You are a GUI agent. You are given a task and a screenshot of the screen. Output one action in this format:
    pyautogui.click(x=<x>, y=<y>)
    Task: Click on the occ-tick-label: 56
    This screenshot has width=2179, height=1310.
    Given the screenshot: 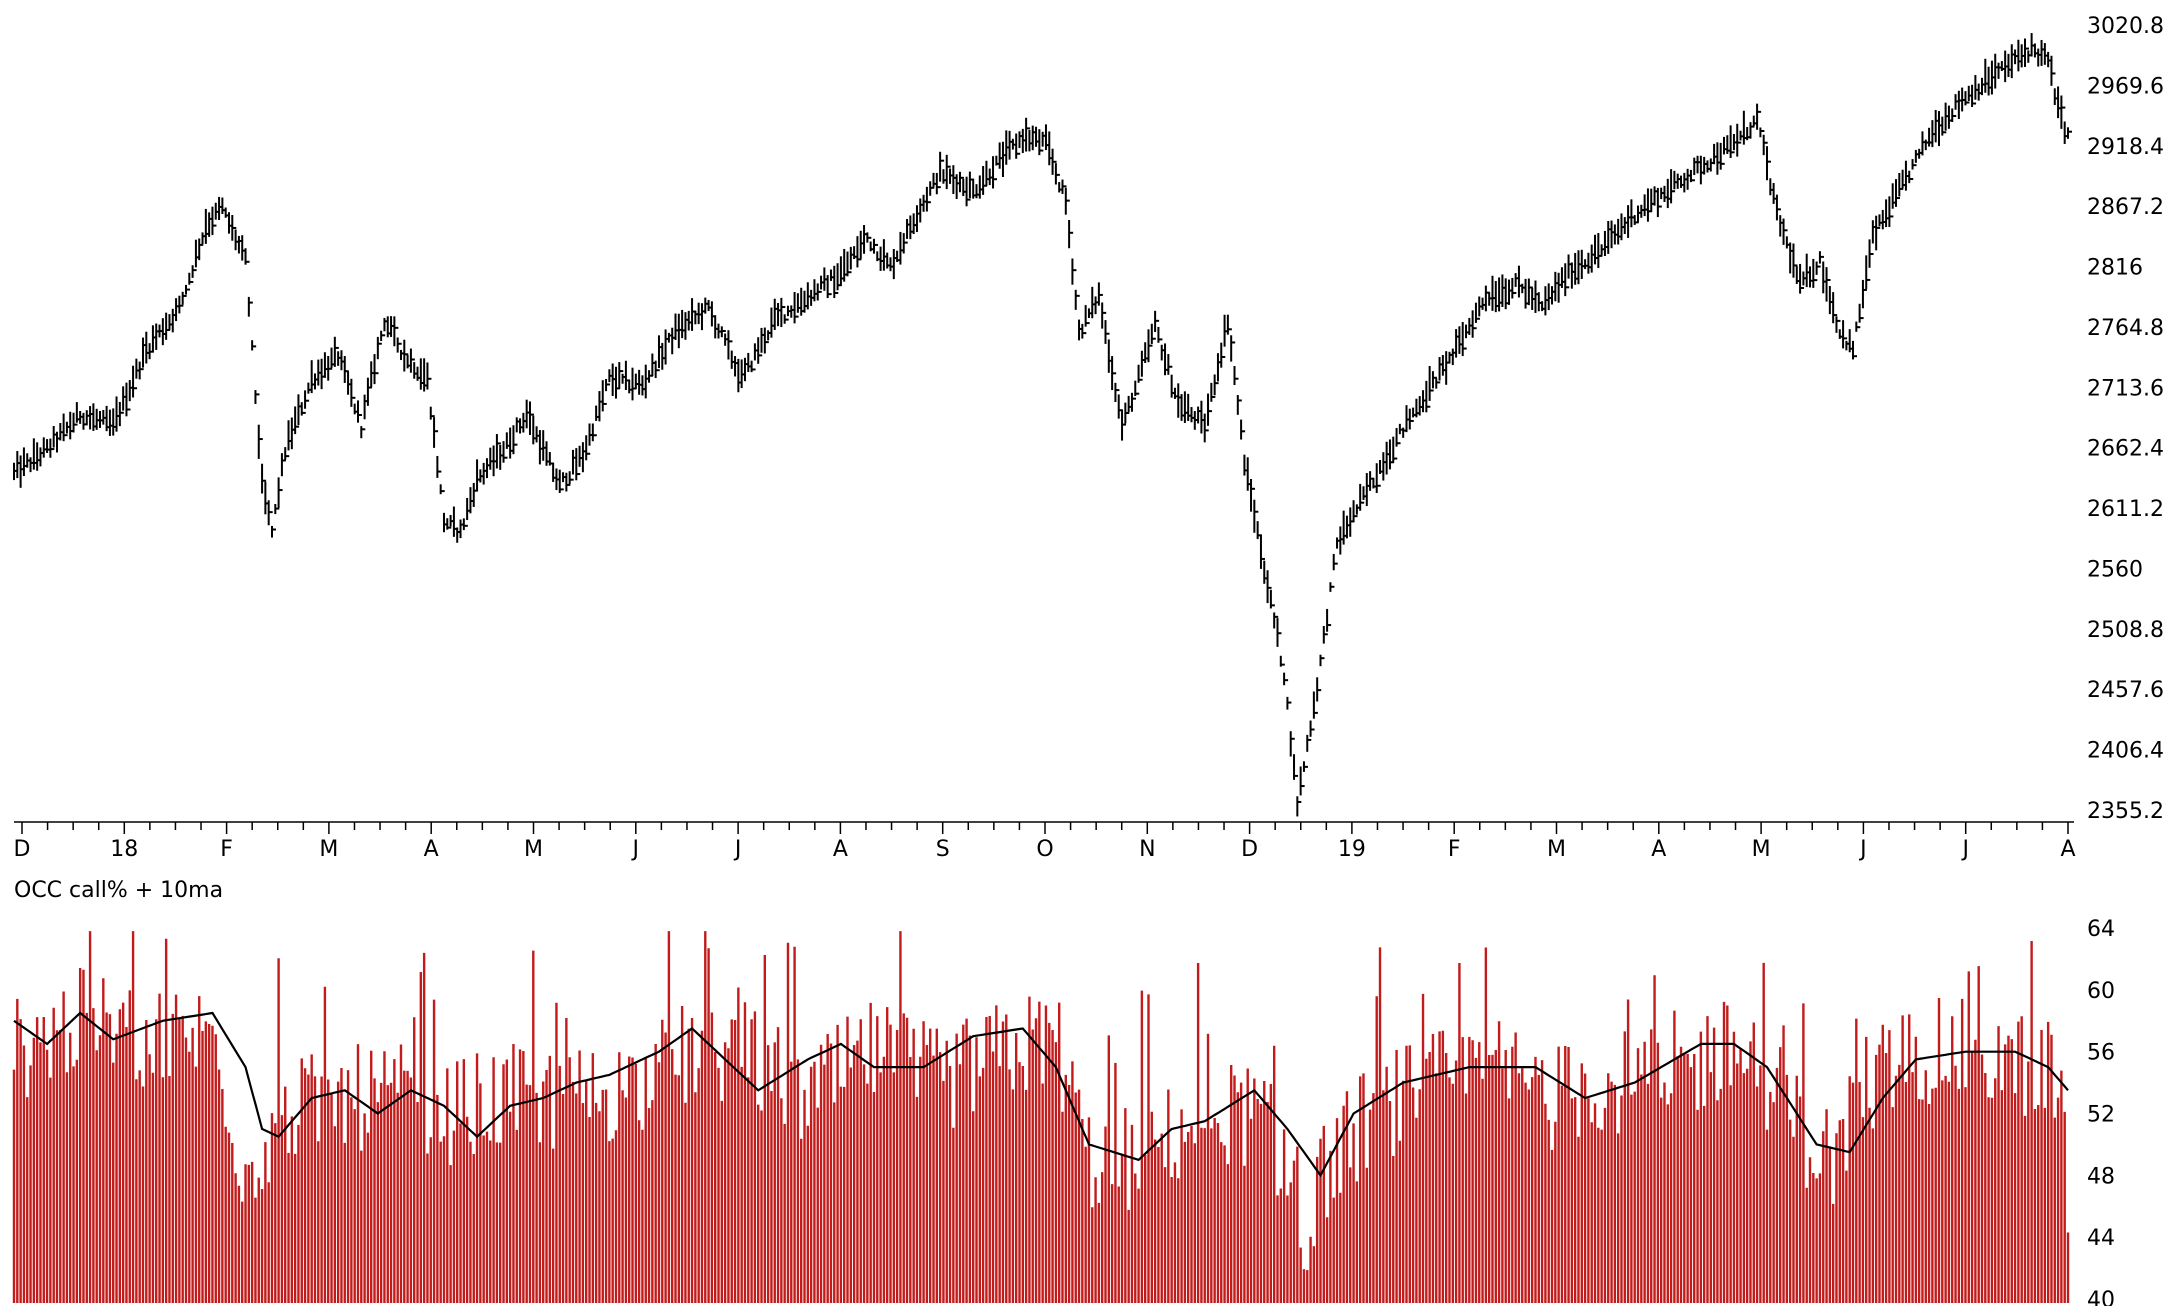 What is the action you would take?
    pyautogui.click(x=2101, y=1053)
    